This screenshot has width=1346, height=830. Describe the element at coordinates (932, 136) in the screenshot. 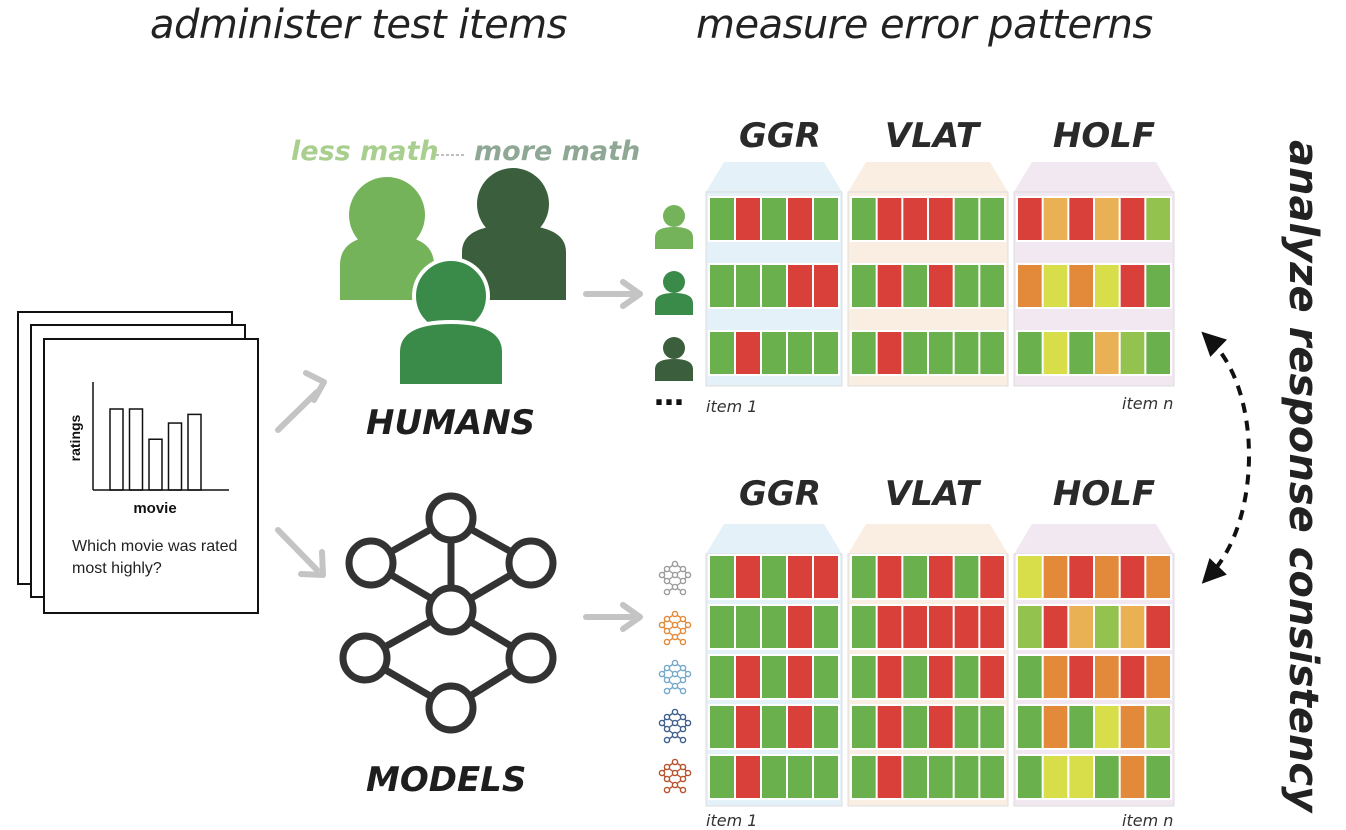

I see `benchmark-vlat-top: VLAT` at that location.